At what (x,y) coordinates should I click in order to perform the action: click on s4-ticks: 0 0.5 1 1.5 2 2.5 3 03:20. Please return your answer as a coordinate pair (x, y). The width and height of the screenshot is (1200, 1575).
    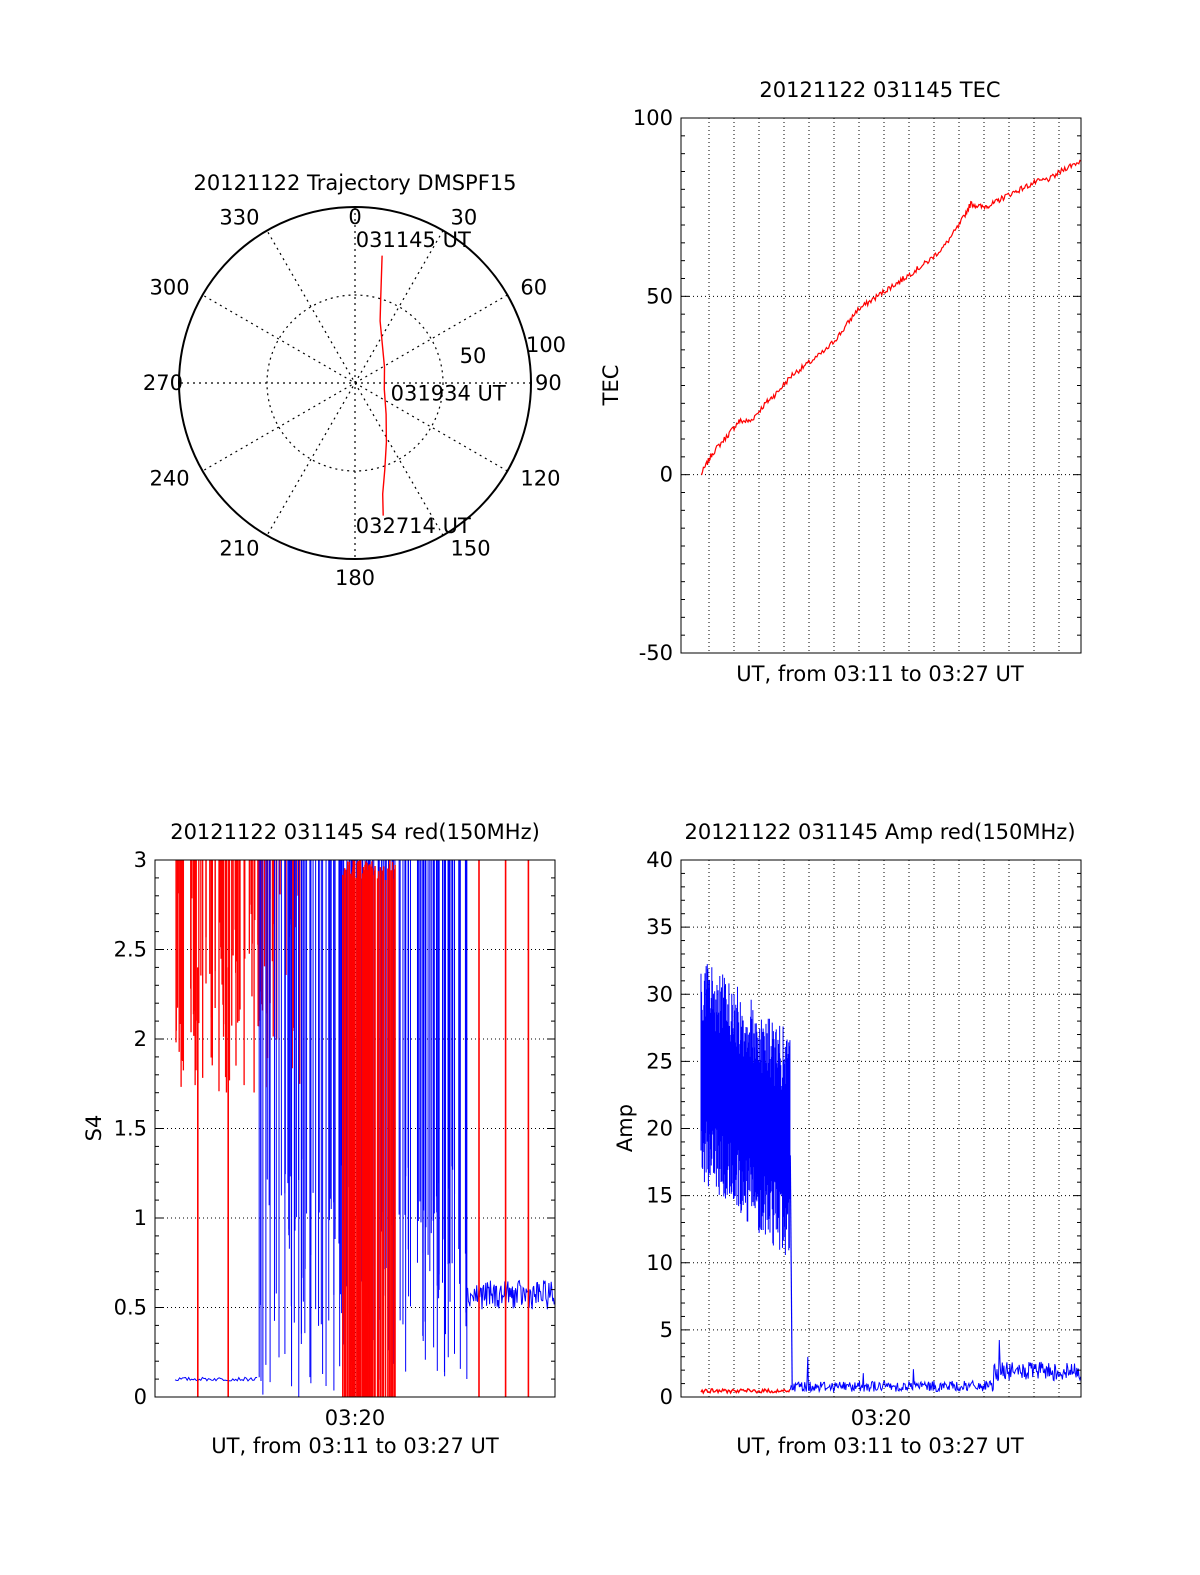
    Looking at the image, I should click on (334, 1139).